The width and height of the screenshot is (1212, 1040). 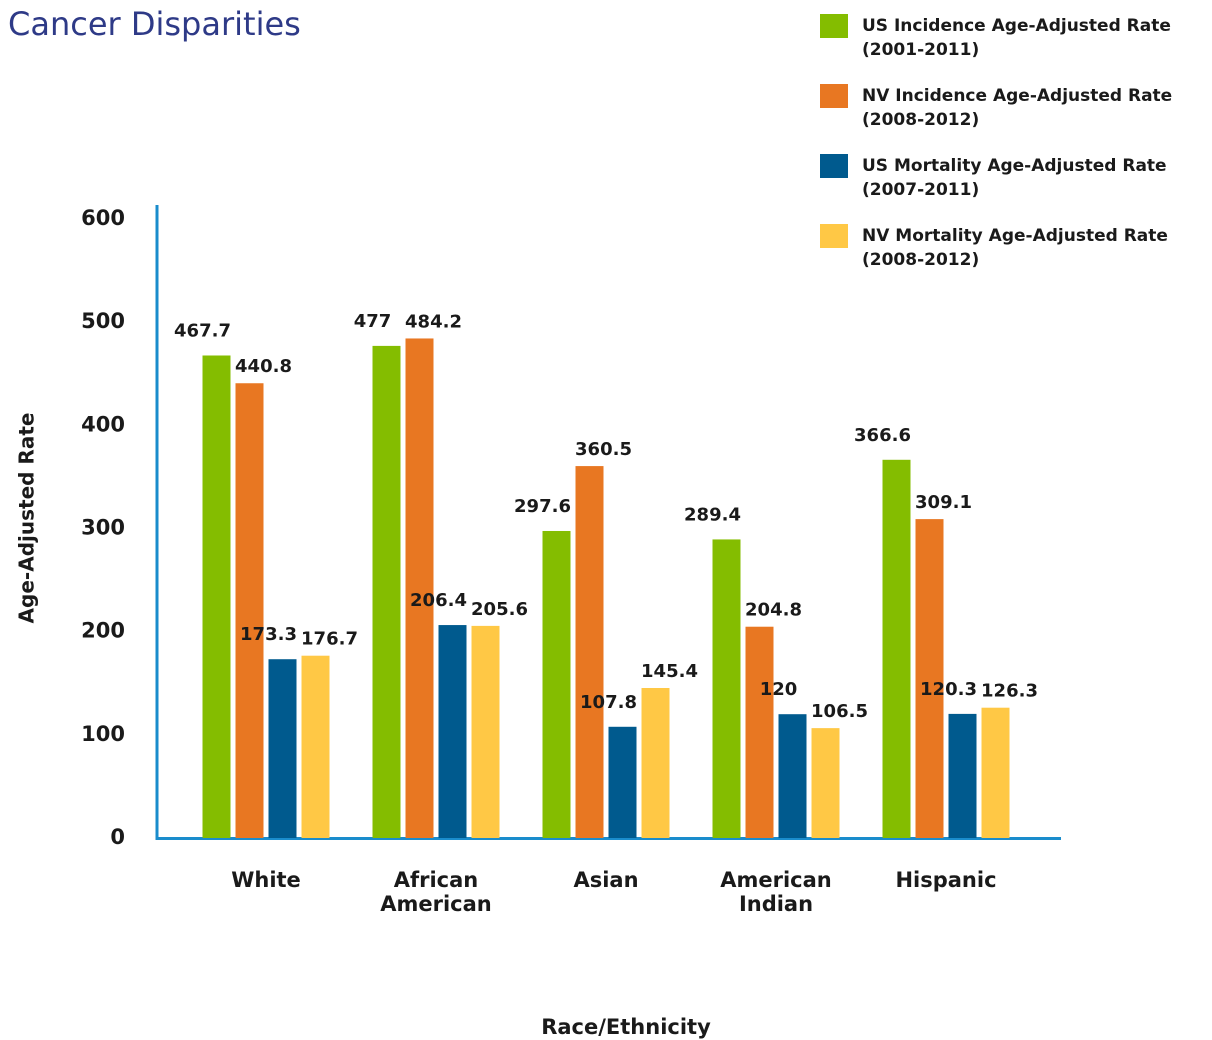 What do you see at coordinates (542, 506) in the screenshot?
I see `value-label: 297.6` at bounding box center [542, 506].